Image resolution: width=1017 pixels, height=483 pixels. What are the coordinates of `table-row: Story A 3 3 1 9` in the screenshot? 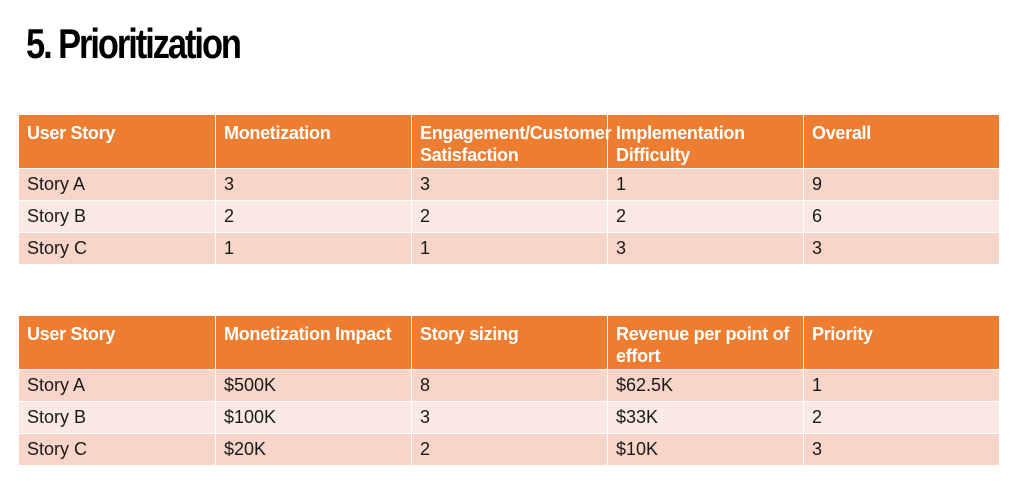 It's located at (509, 184).